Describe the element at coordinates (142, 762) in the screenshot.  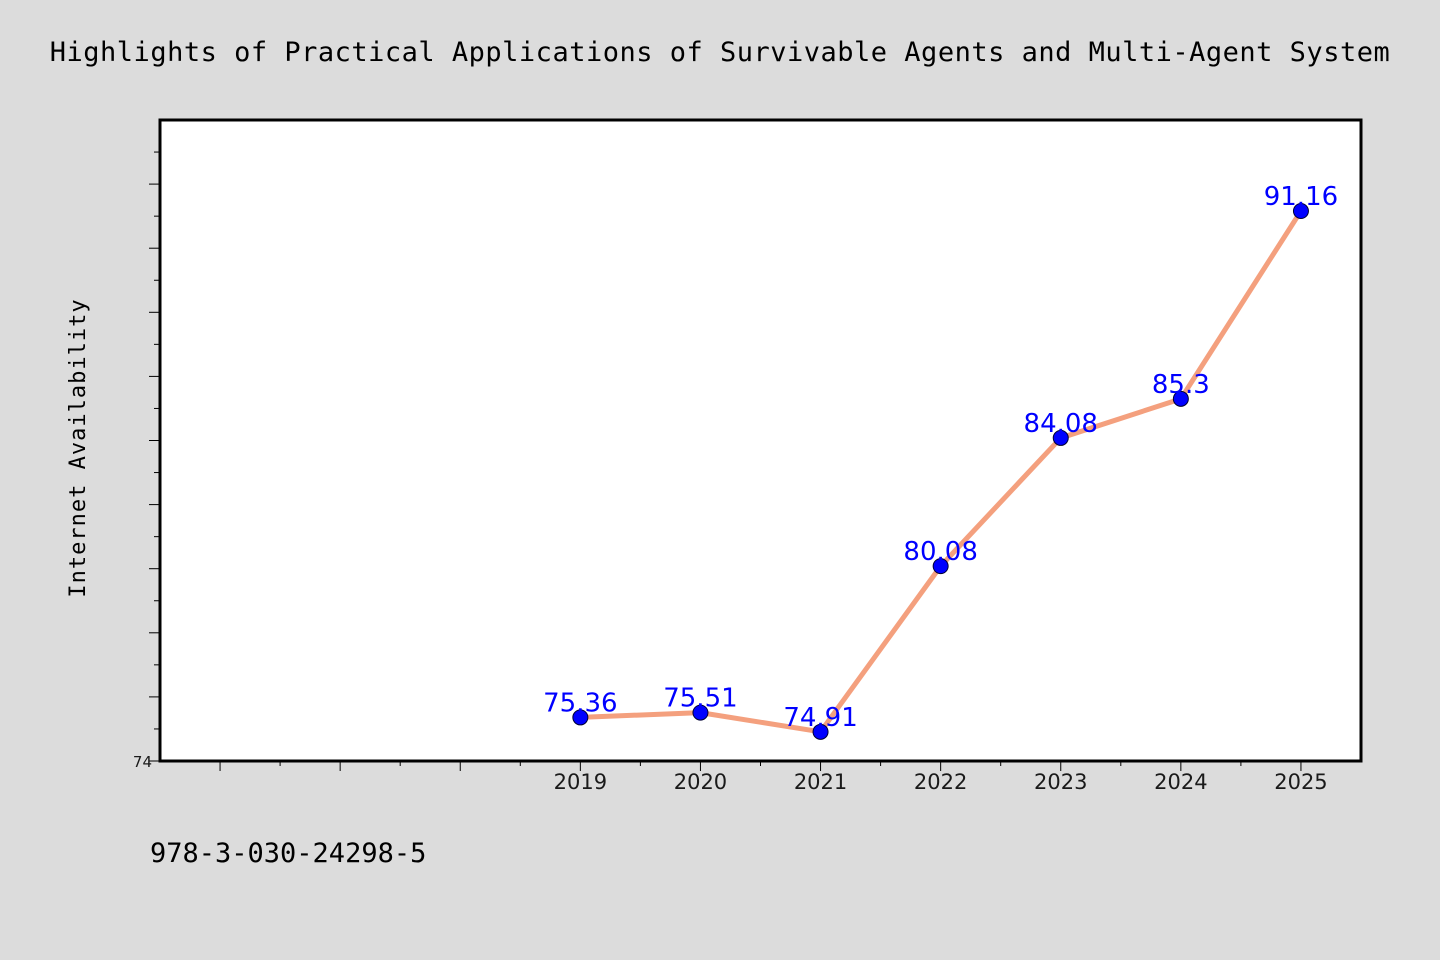
I see `y-tick-label: 74` at that location.